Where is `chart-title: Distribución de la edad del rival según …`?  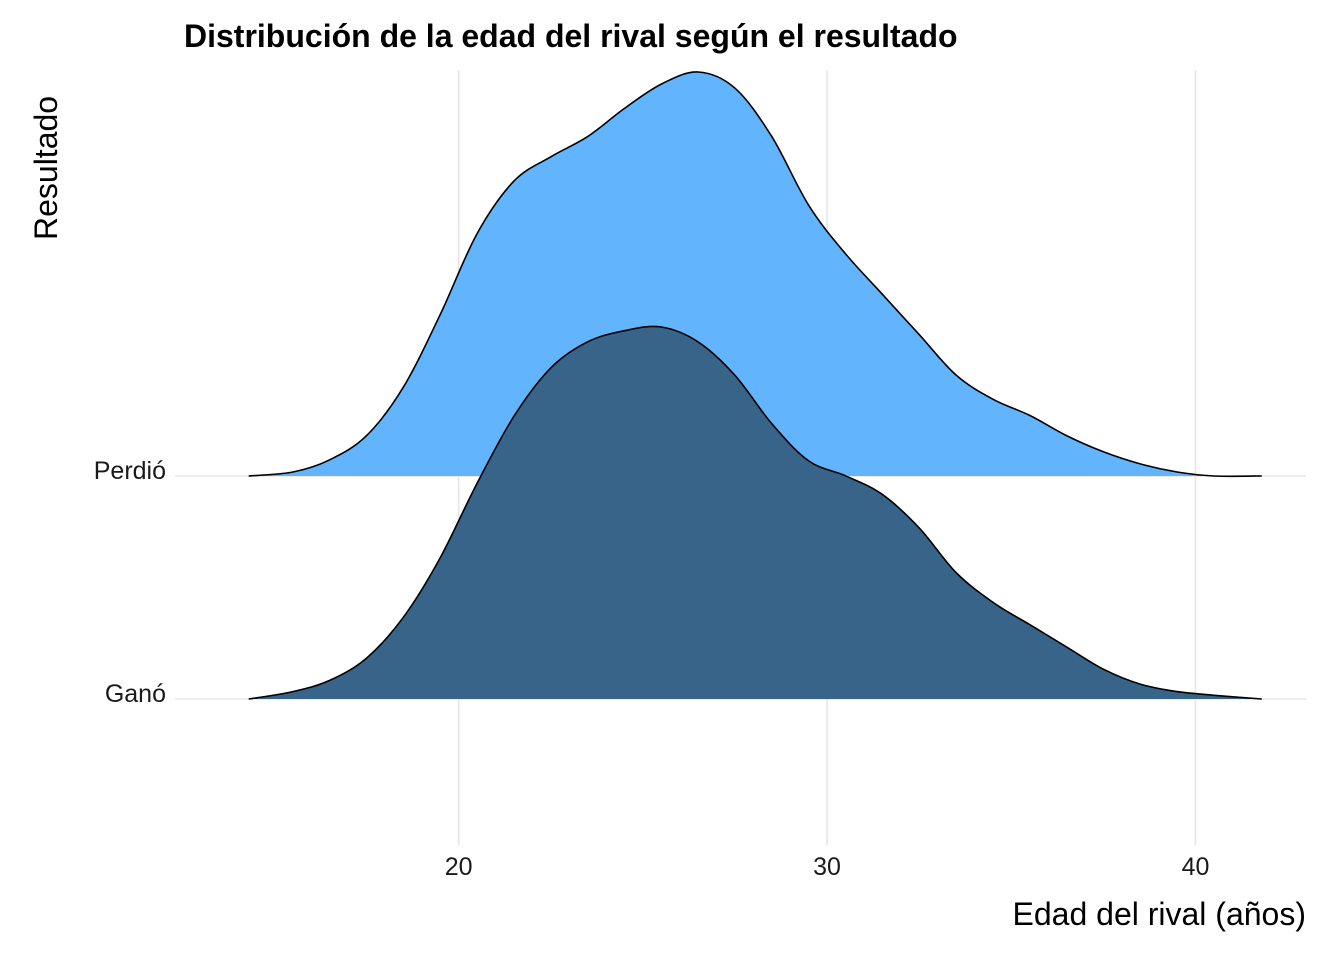 chart-title: Distribución de la edad del rival según … is located at coordinates (571, 36).